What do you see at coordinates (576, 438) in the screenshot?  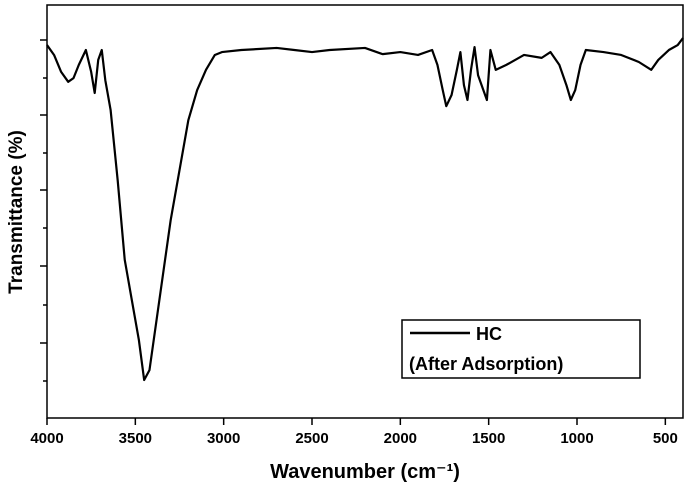 I see `x-tick-label: 1000` at bounding box center [576, 438].